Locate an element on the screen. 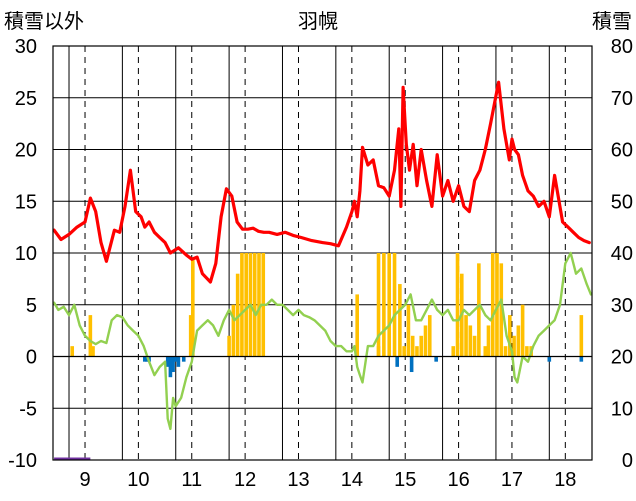 The image size is (636, 501). left-tick-label: 5 is located at coordinates (31, 306).